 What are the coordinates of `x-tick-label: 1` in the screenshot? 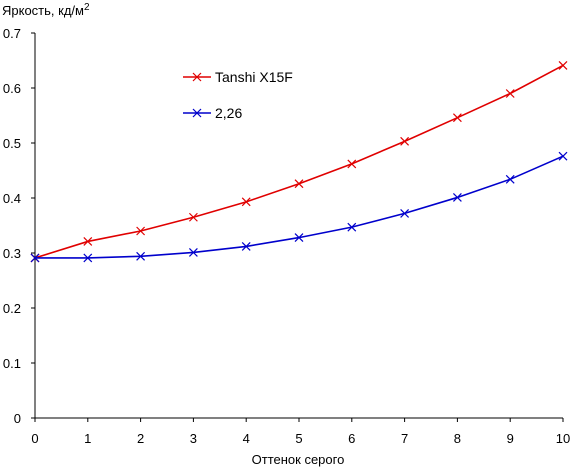 It's located at (87, 438).